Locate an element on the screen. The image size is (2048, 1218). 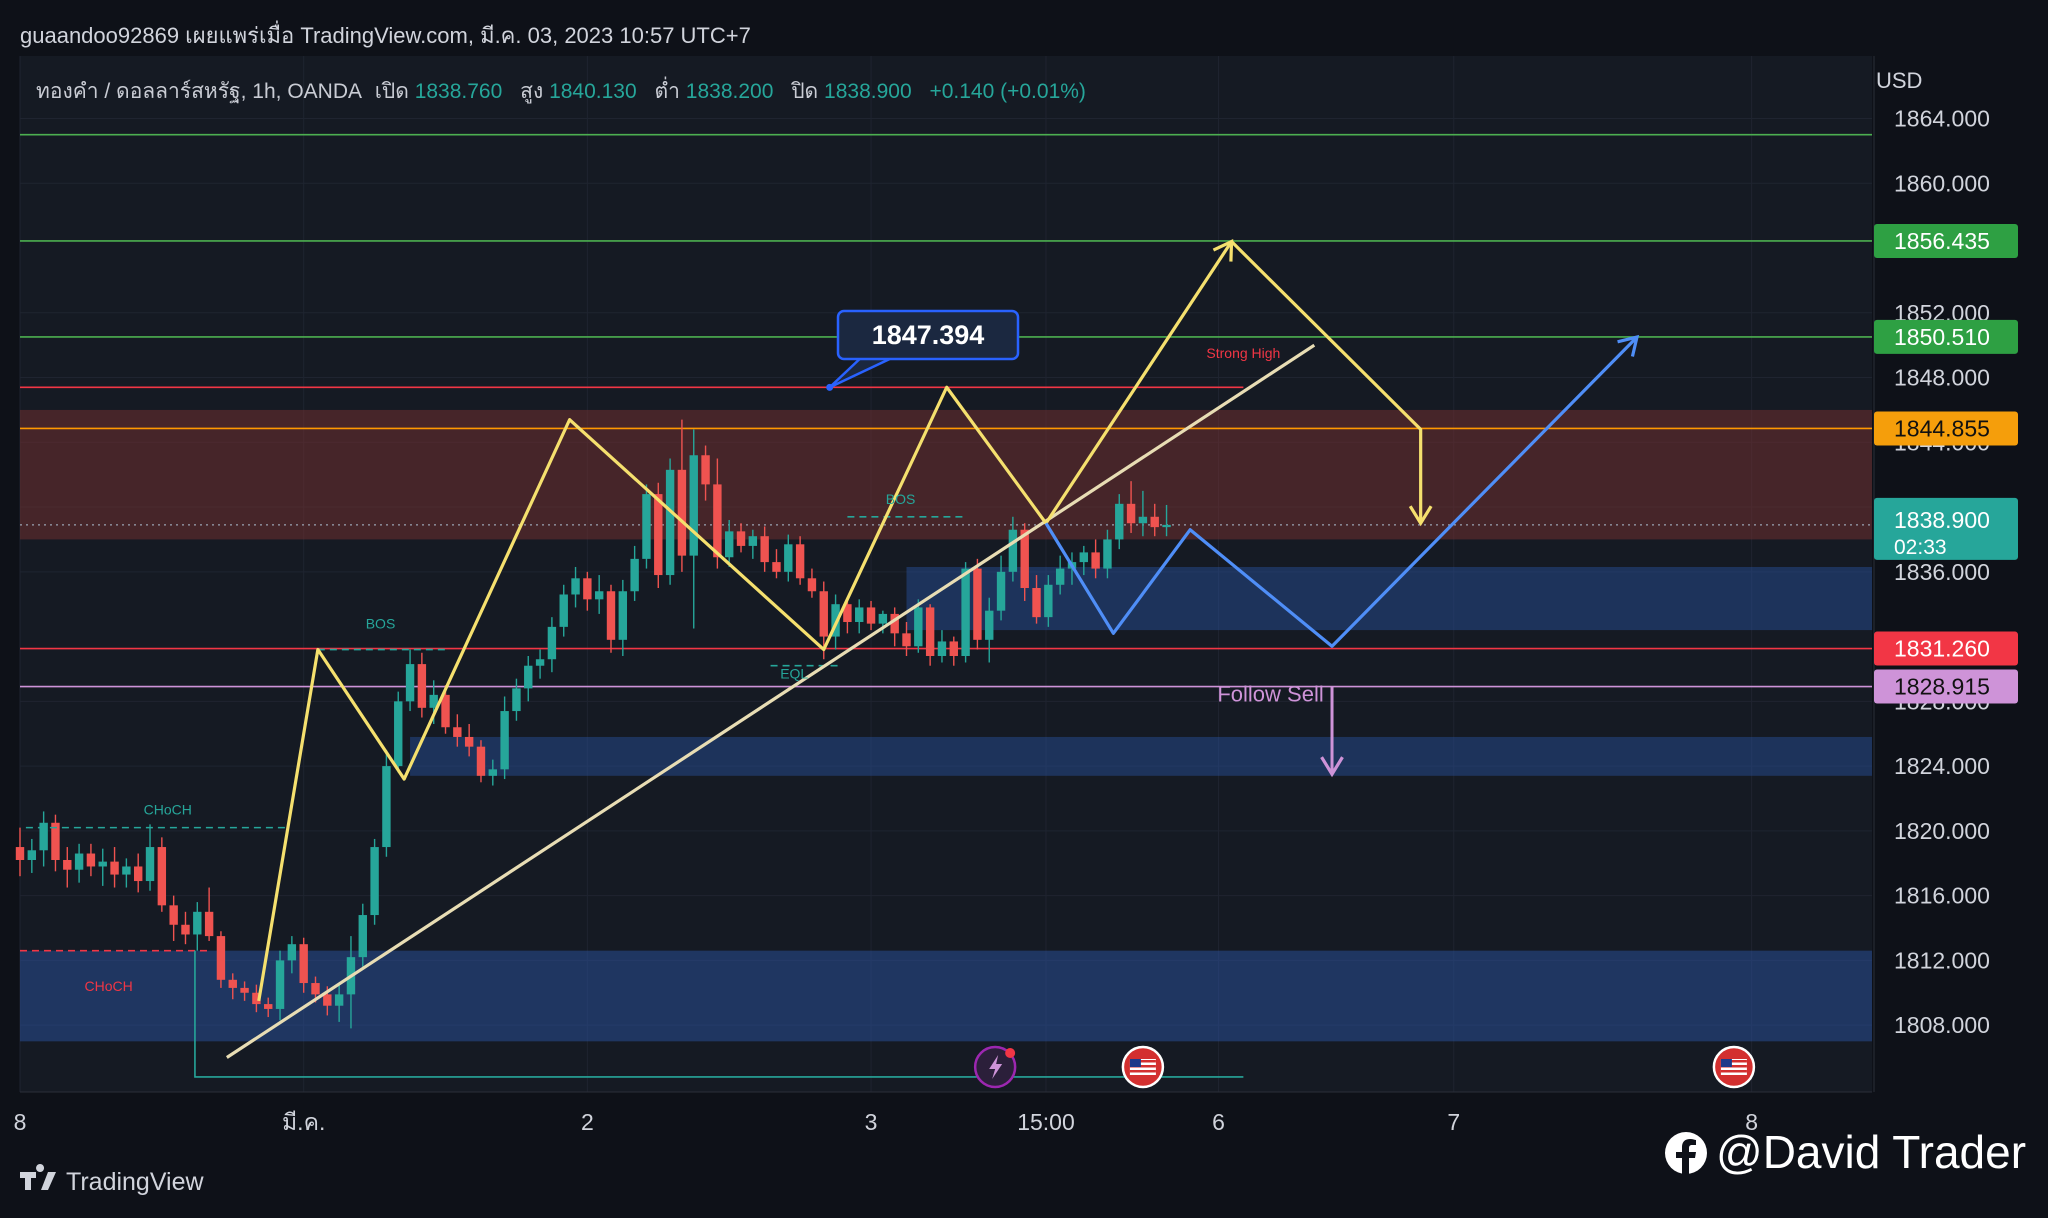
x-tick-label: 2 is located at coordinates (587, 1122).